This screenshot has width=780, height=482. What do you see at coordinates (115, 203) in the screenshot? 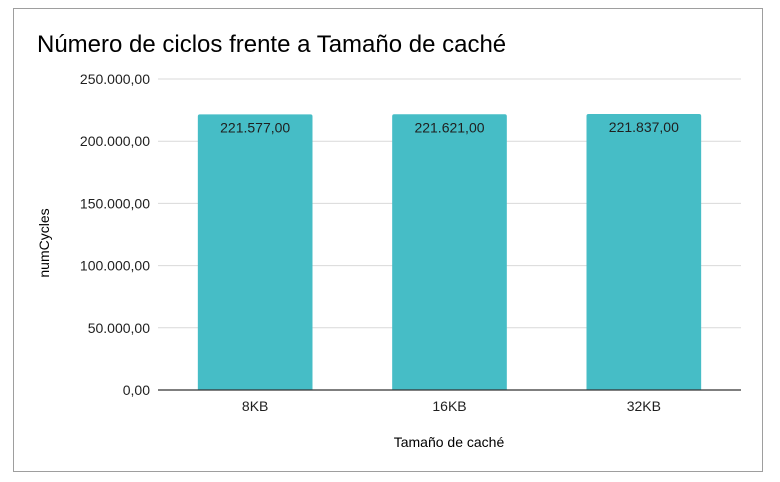
I see `y-tick-label: 150.000,00` at bounding box center [115, 203].